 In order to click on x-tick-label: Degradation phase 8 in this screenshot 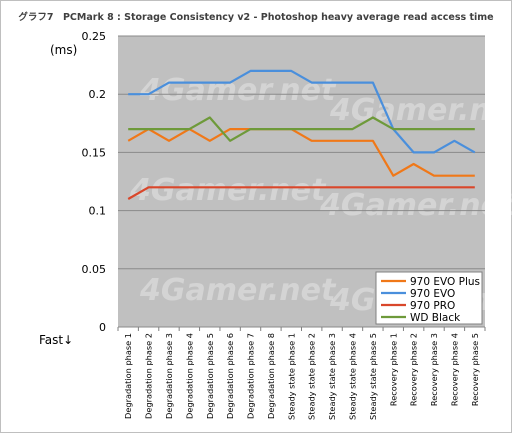, I will do `click(271, 376)`.